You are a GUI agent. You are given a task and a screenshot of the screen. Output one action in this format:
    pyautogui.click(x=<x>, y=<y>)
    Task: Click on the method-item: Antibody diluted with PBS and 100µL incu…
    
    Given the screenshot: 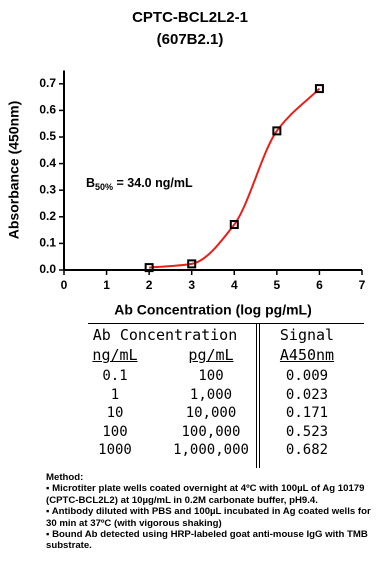 What is the action you would take?
    pyautogui.click(x=211, y=517)
    